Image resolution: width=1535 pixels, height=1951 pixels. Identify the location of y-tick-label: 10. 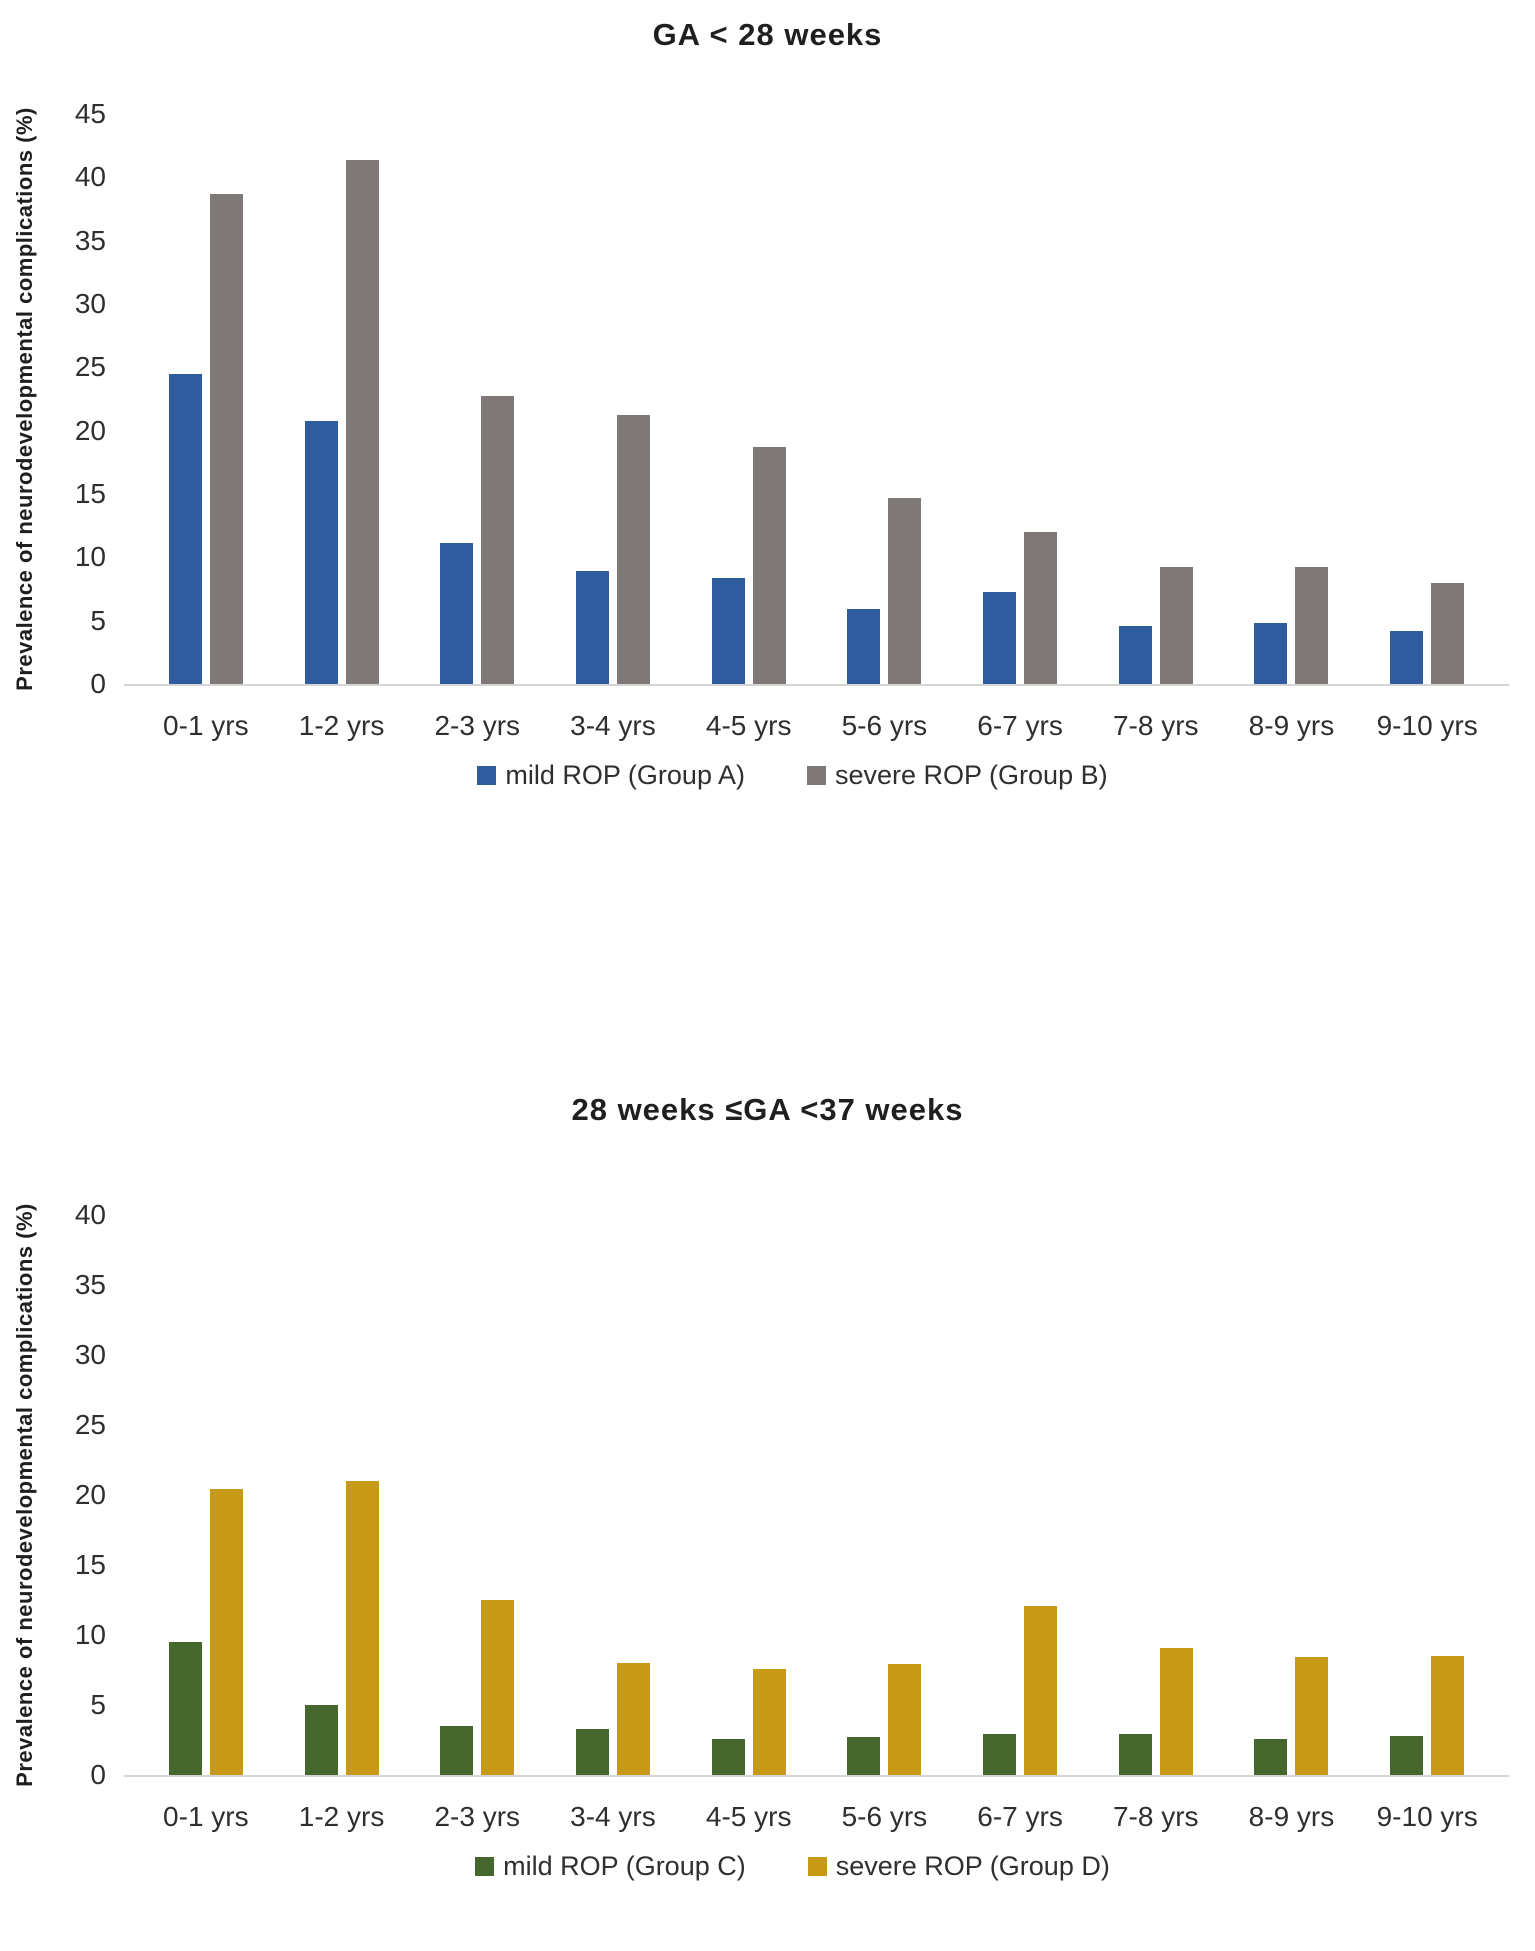
(90, 557).